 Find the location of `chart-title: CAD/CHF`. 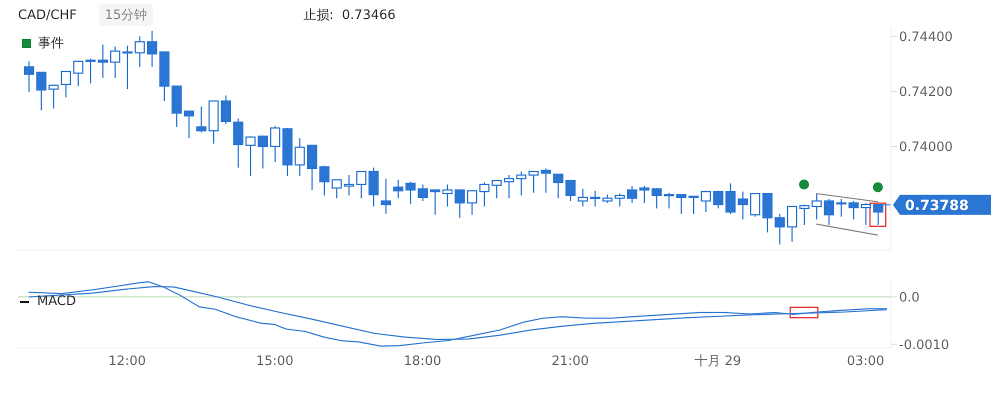

chart-title: CAD/CHF is located at coordinates (47, 15).